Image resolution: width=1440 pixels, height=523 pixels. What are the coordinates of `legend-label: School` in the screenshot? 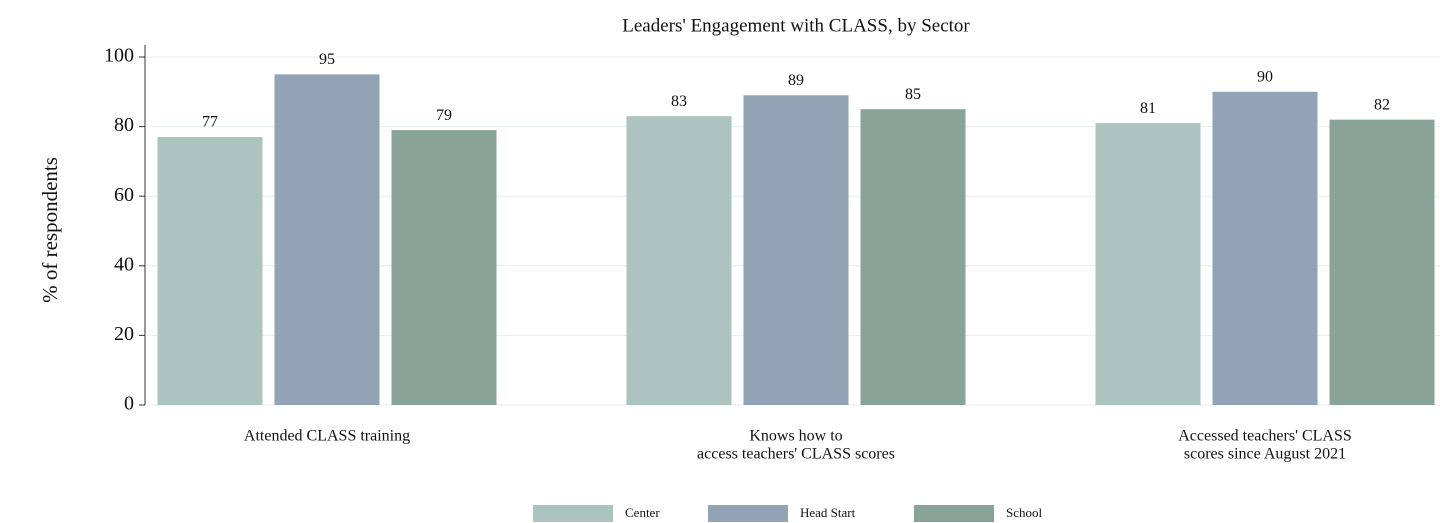 It's located at (1024, 512).